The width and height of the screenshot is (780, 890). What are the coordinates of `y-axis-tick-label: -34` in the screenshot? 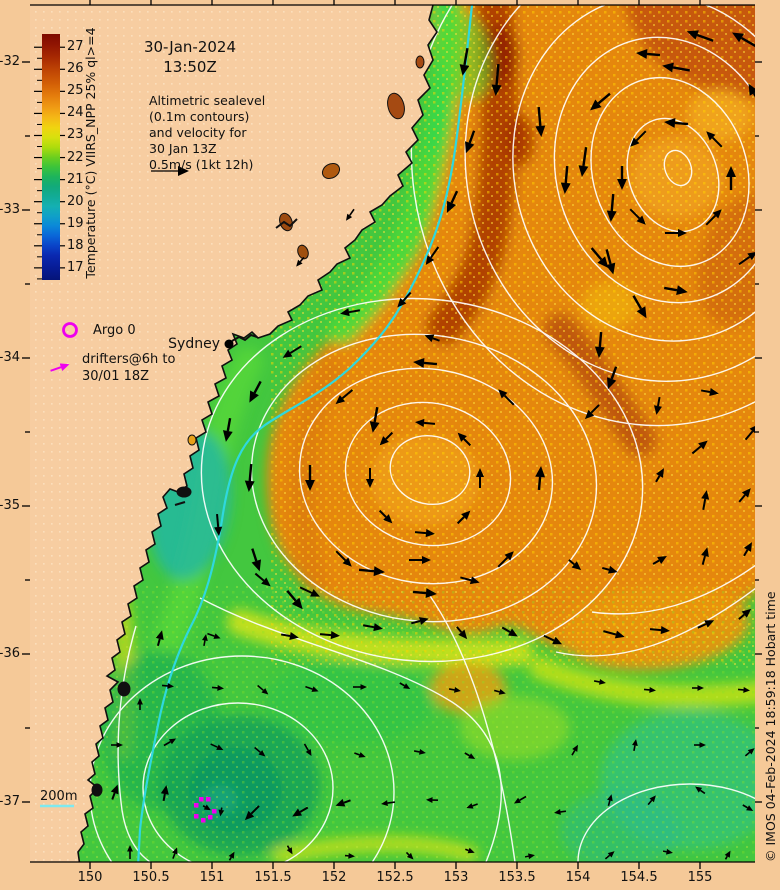 It's located at (10, 357).